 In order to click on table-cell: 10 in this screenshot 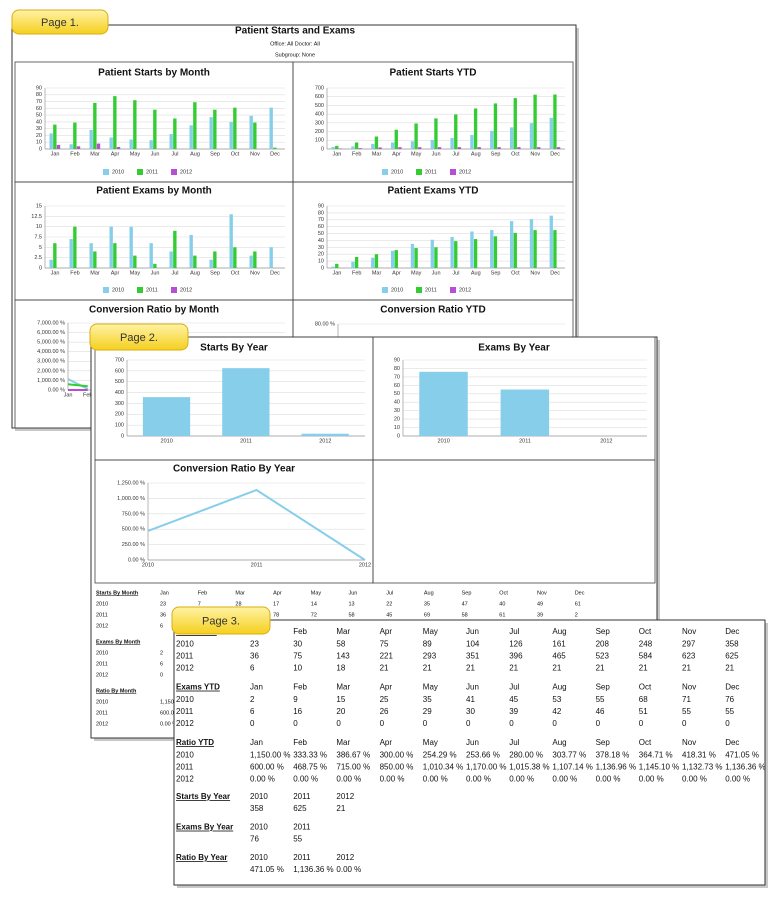, I will do `click(297, 668)`.